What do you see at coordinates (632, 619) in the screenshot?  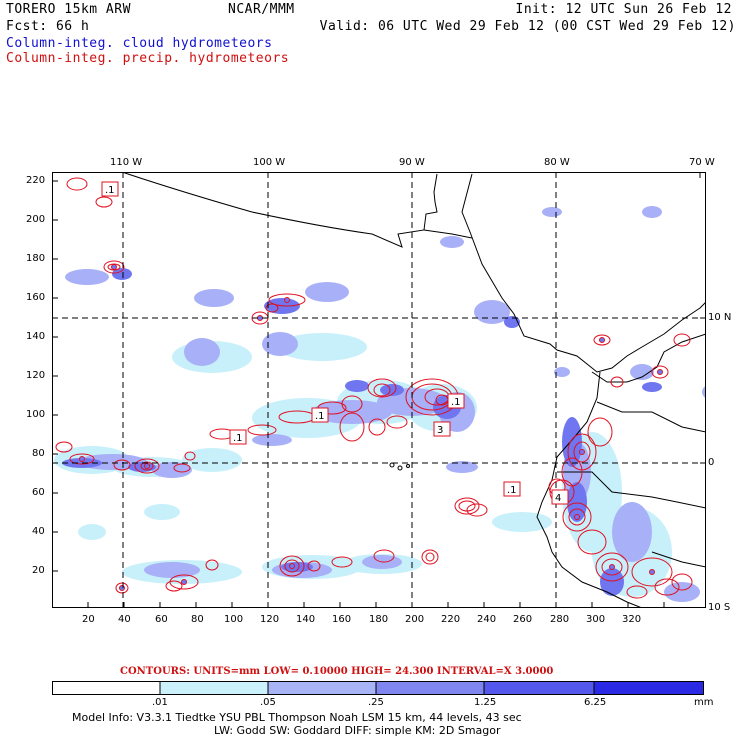 I see `x-tick: 320` at bounding box center [632, 619].